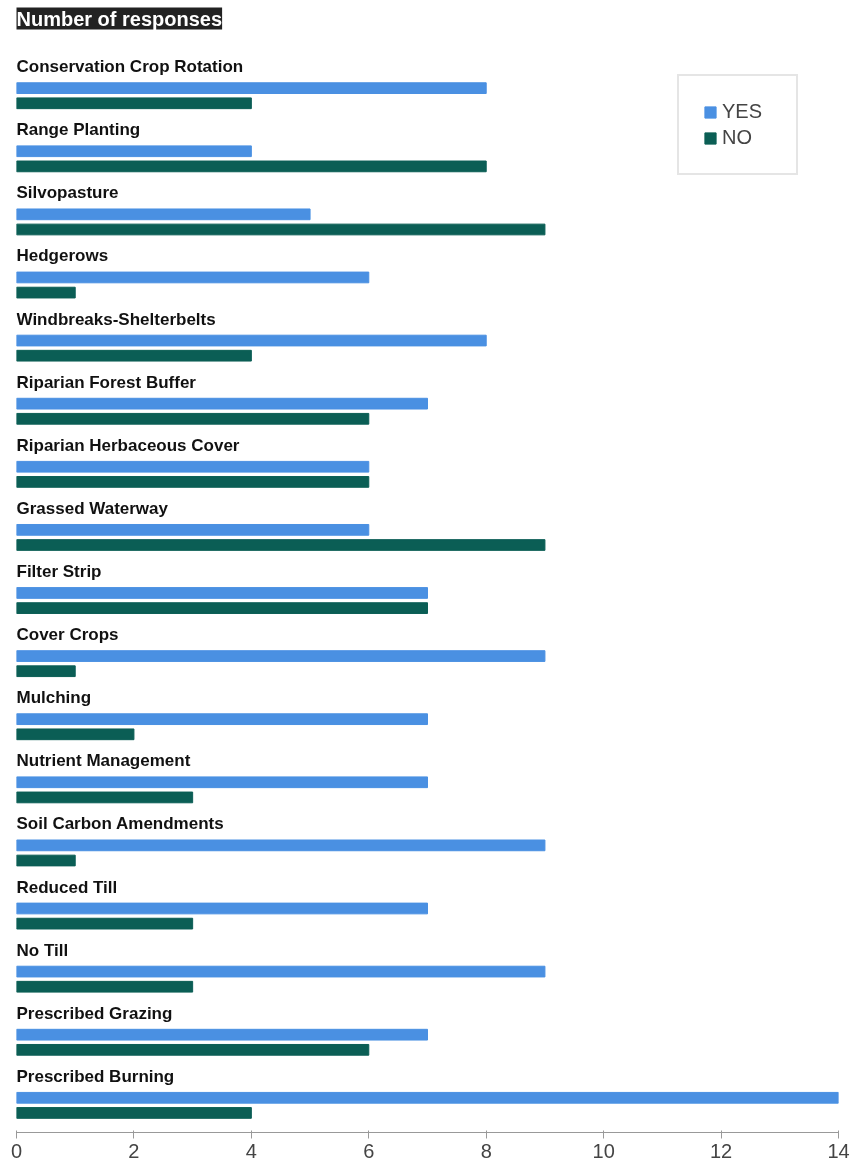 The image size is (858, 1165). Describe the element at coordinates (369, 1150) in the screenshot. I see `x-tick-label: 6` at that location.